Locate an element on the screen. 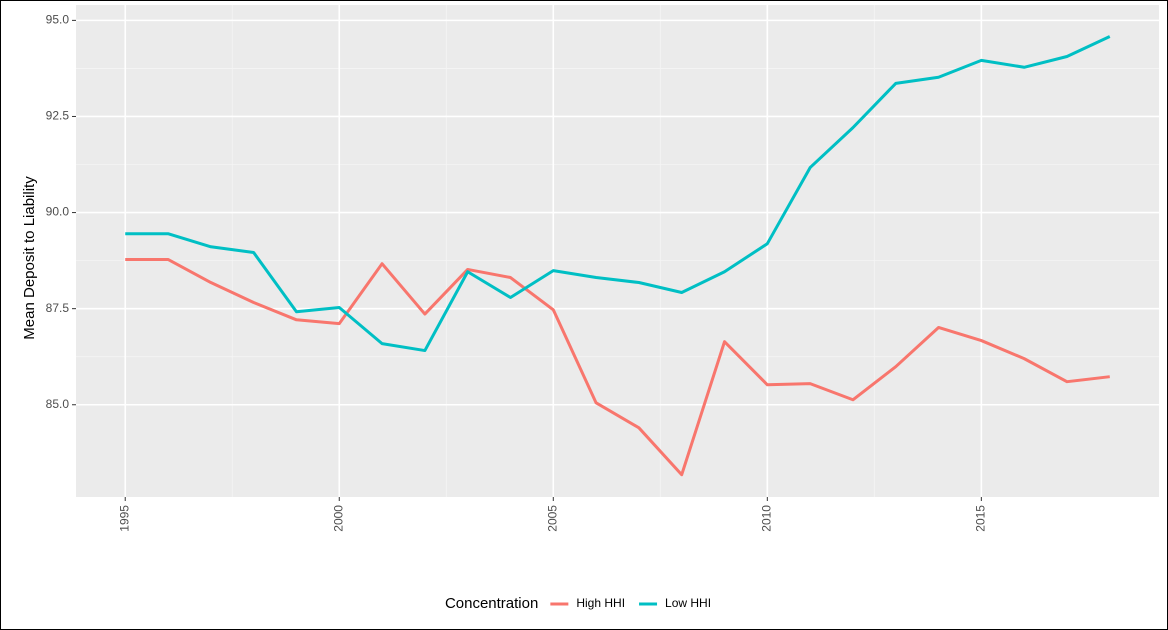 This screenshot has height=630, width=1168. y-tick-label: 87.5 is located at coordinates (58, 308).